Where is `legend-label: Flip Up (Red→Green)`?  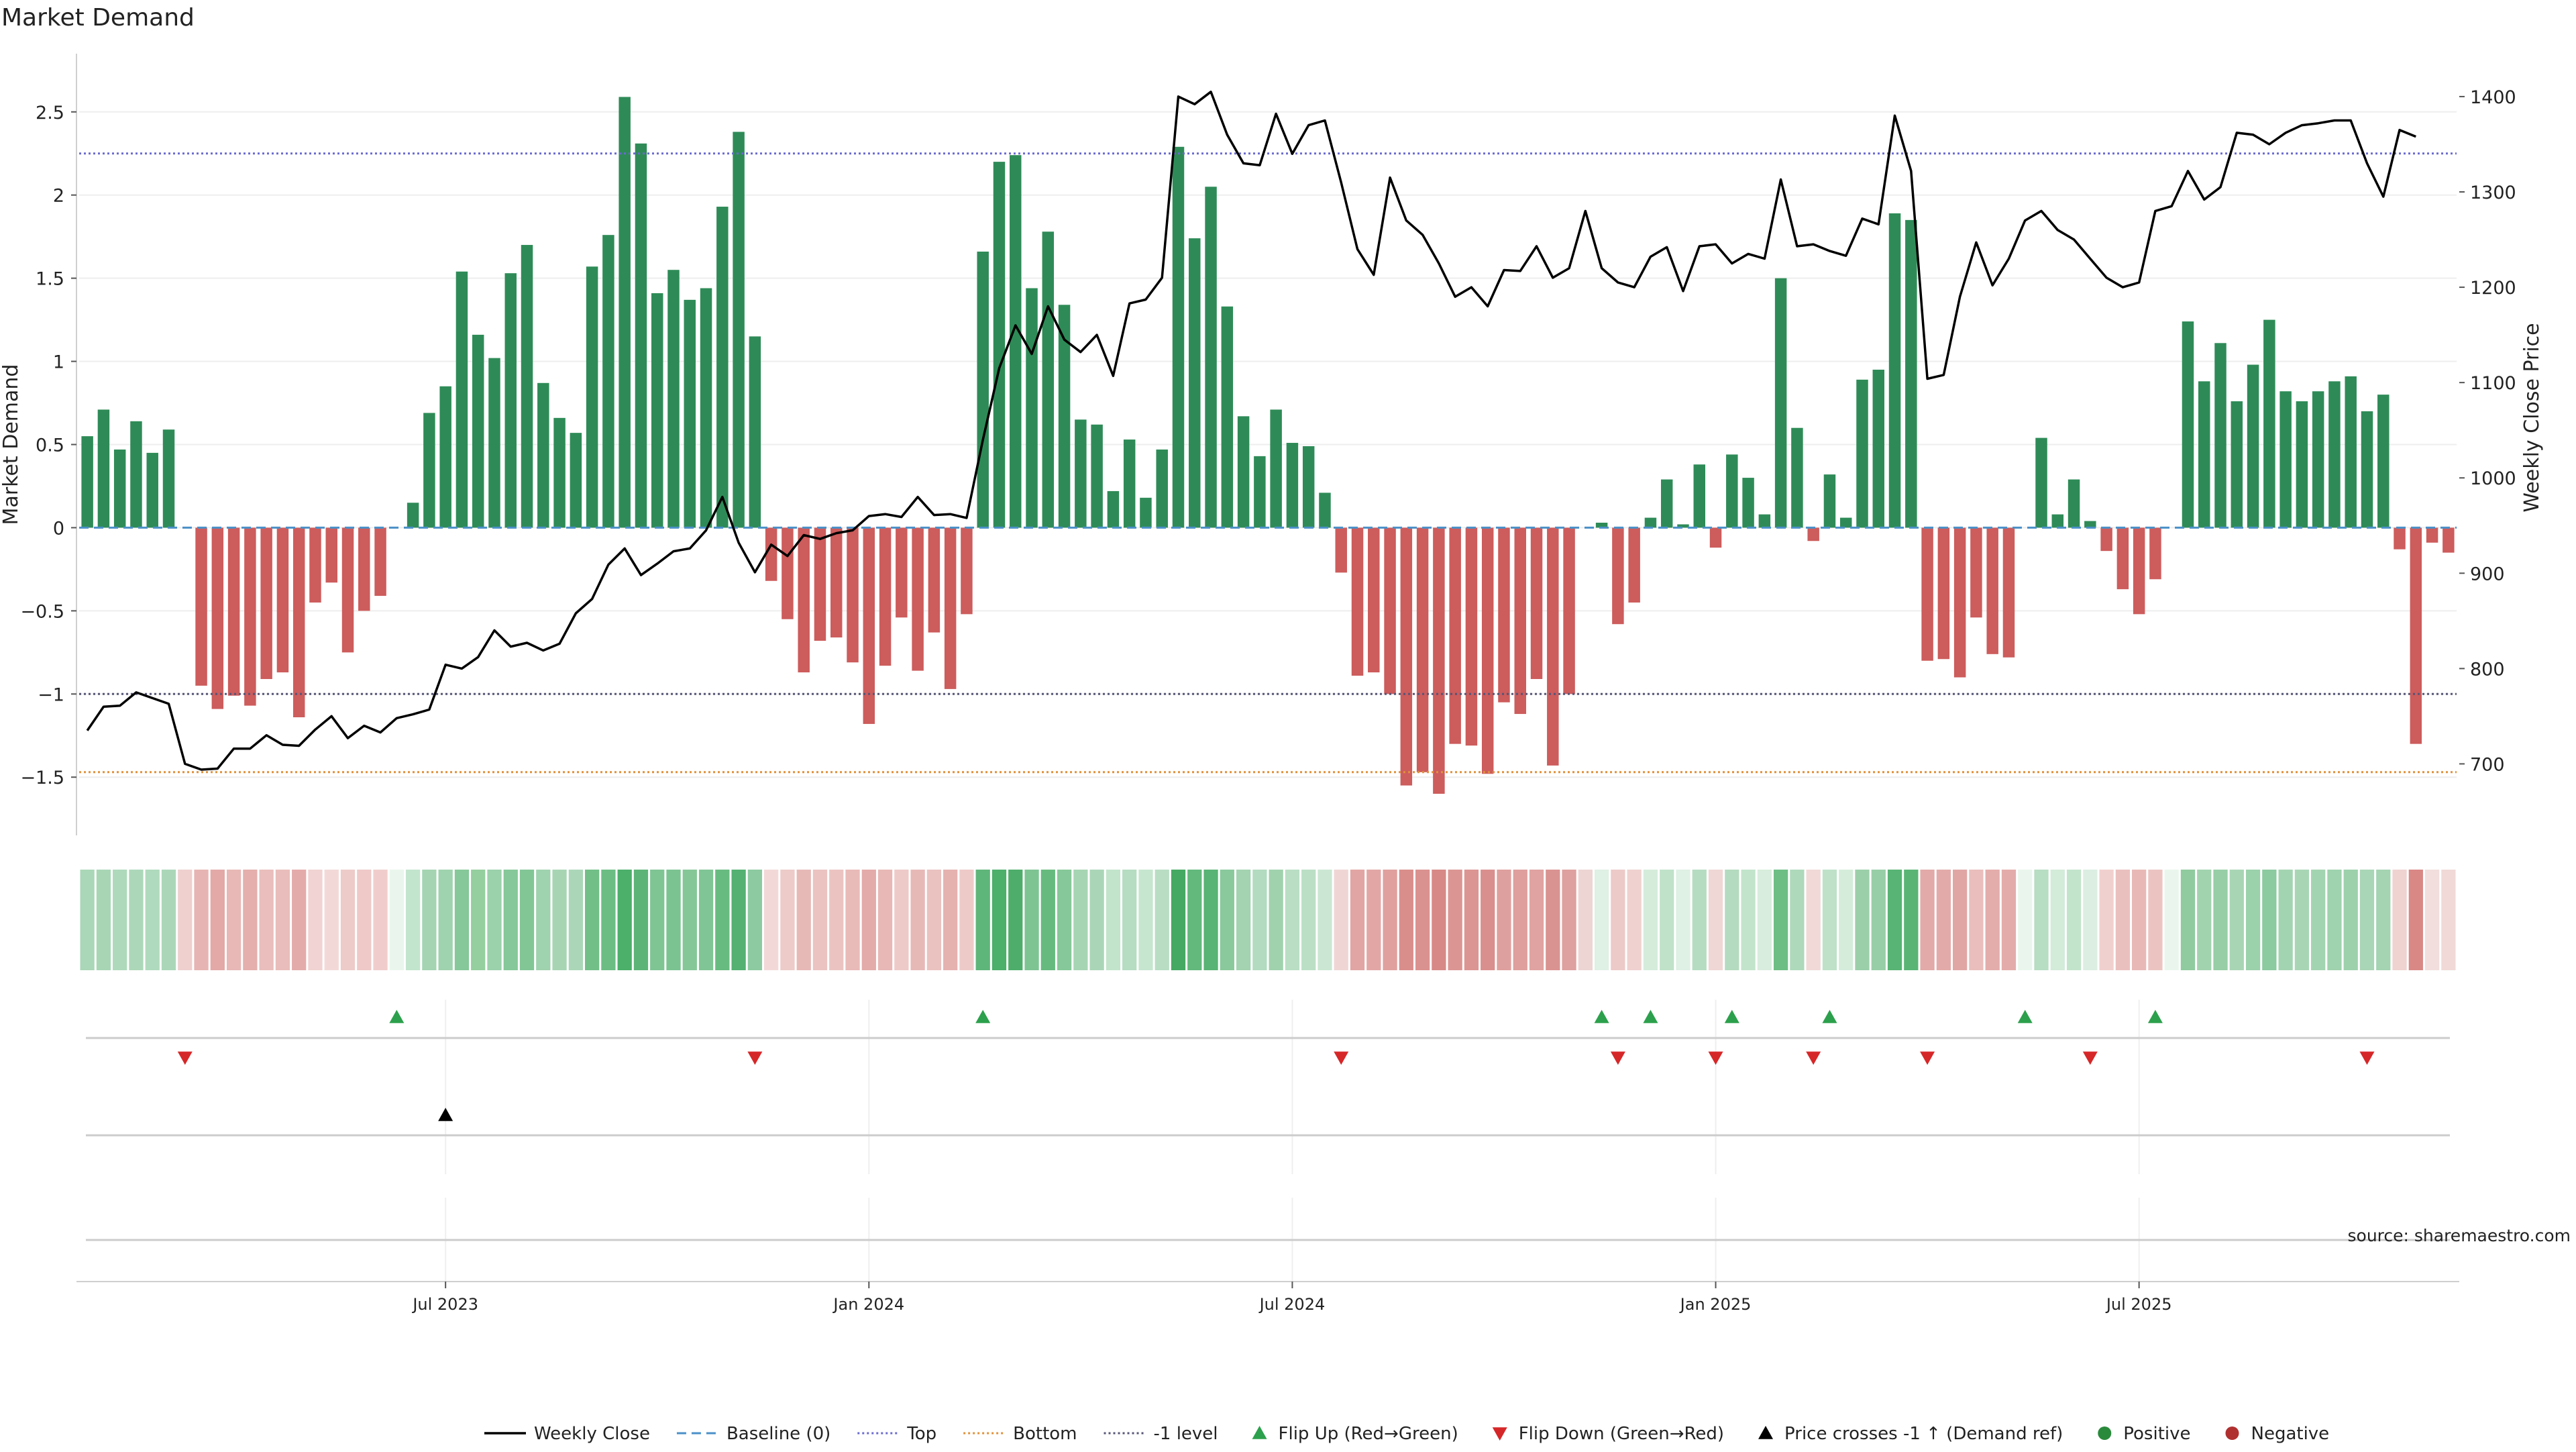
legend-label: Flip Up (Red→Green) is located at coordinates (1368, 1434).